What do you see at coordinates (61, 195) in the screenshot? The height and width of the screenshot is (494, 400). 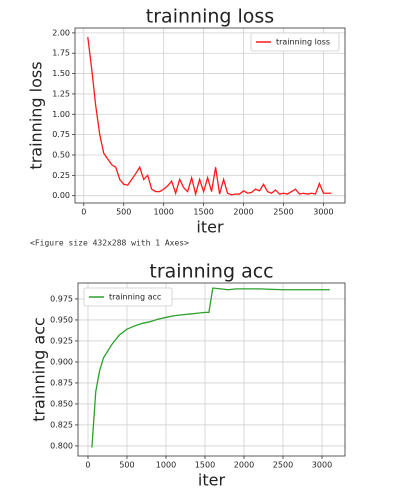 I see `y-tick-label: 0.00` at bounding box center [61, 195].